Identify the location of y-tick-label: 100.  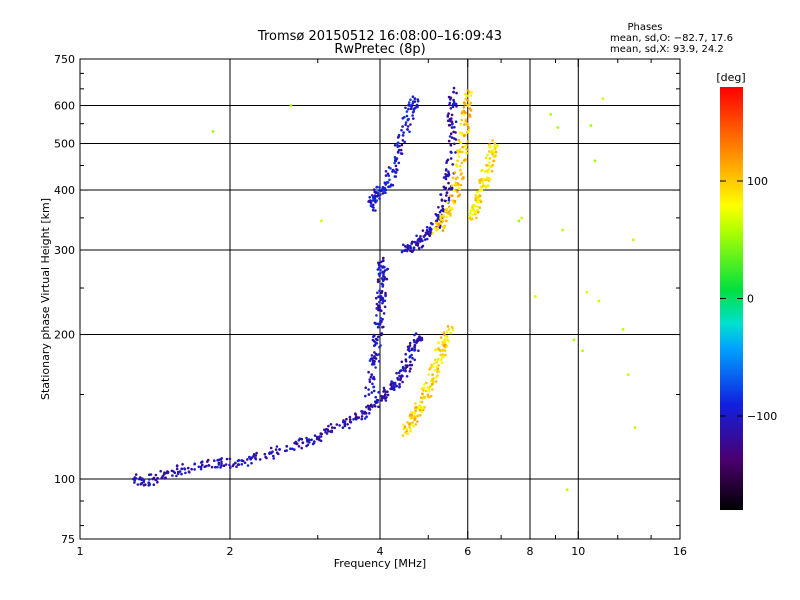
(64, 479).